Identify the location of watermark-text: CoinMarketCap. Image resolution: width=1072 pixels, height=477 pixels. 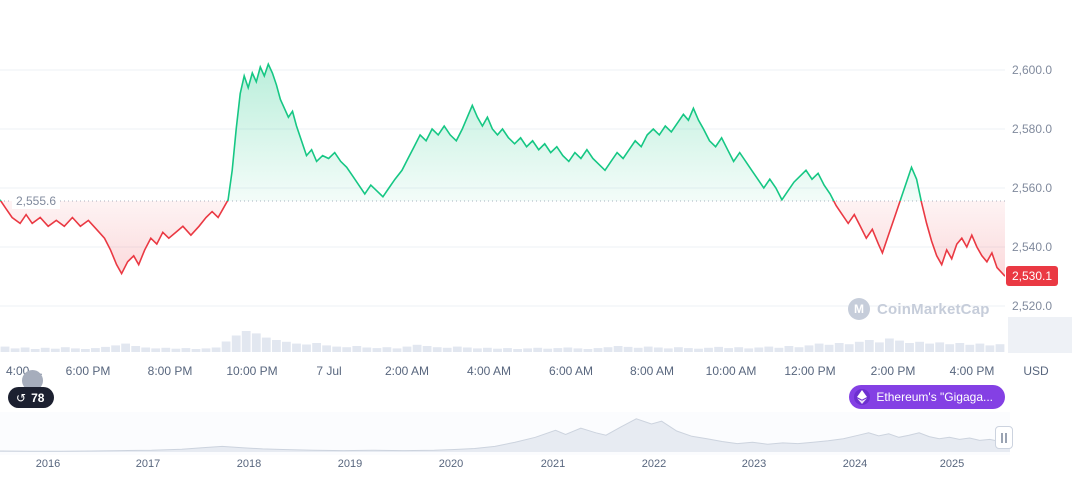
(933, 309).